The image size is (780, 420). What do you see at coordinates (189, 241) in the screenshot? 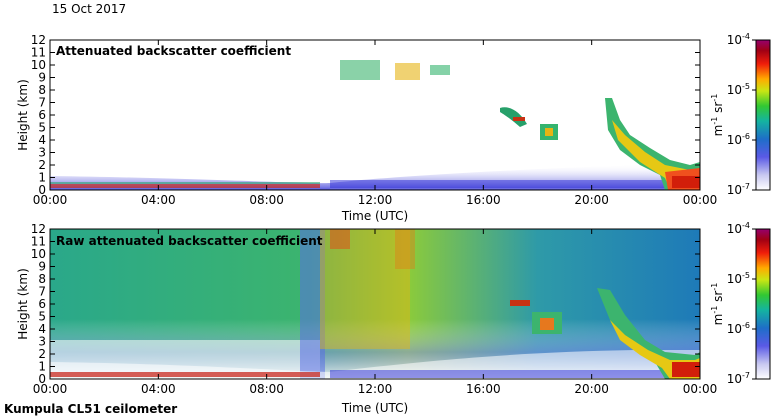
I see `panel-title: Raw attenuated backscatter coefficient` at bounding box center [189, 241].